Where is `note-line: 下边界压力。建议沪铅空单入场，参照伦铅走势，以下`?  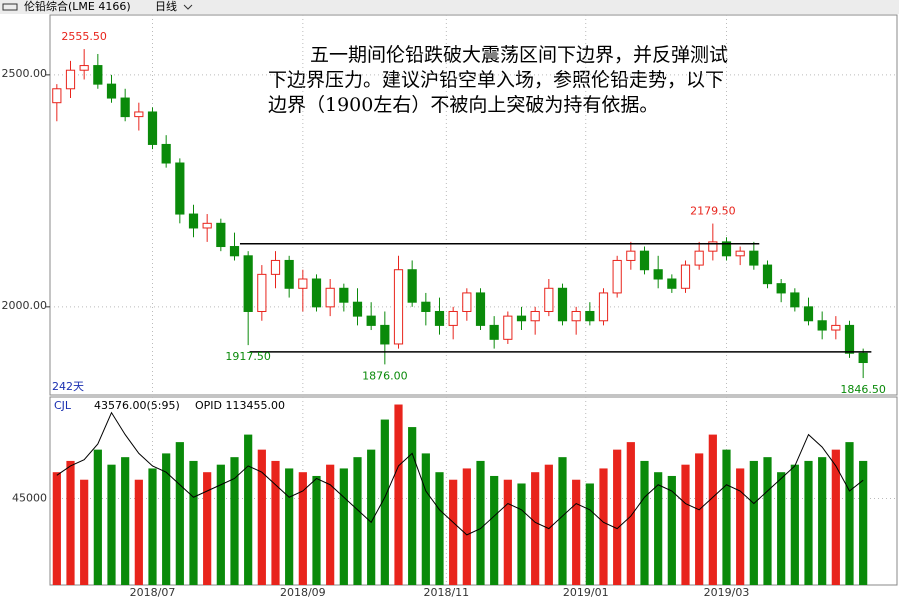 note-line: 下边界压力。建议沪铅空单入场，参照伦铅走势，以下 is located at coordinates (496, 80).